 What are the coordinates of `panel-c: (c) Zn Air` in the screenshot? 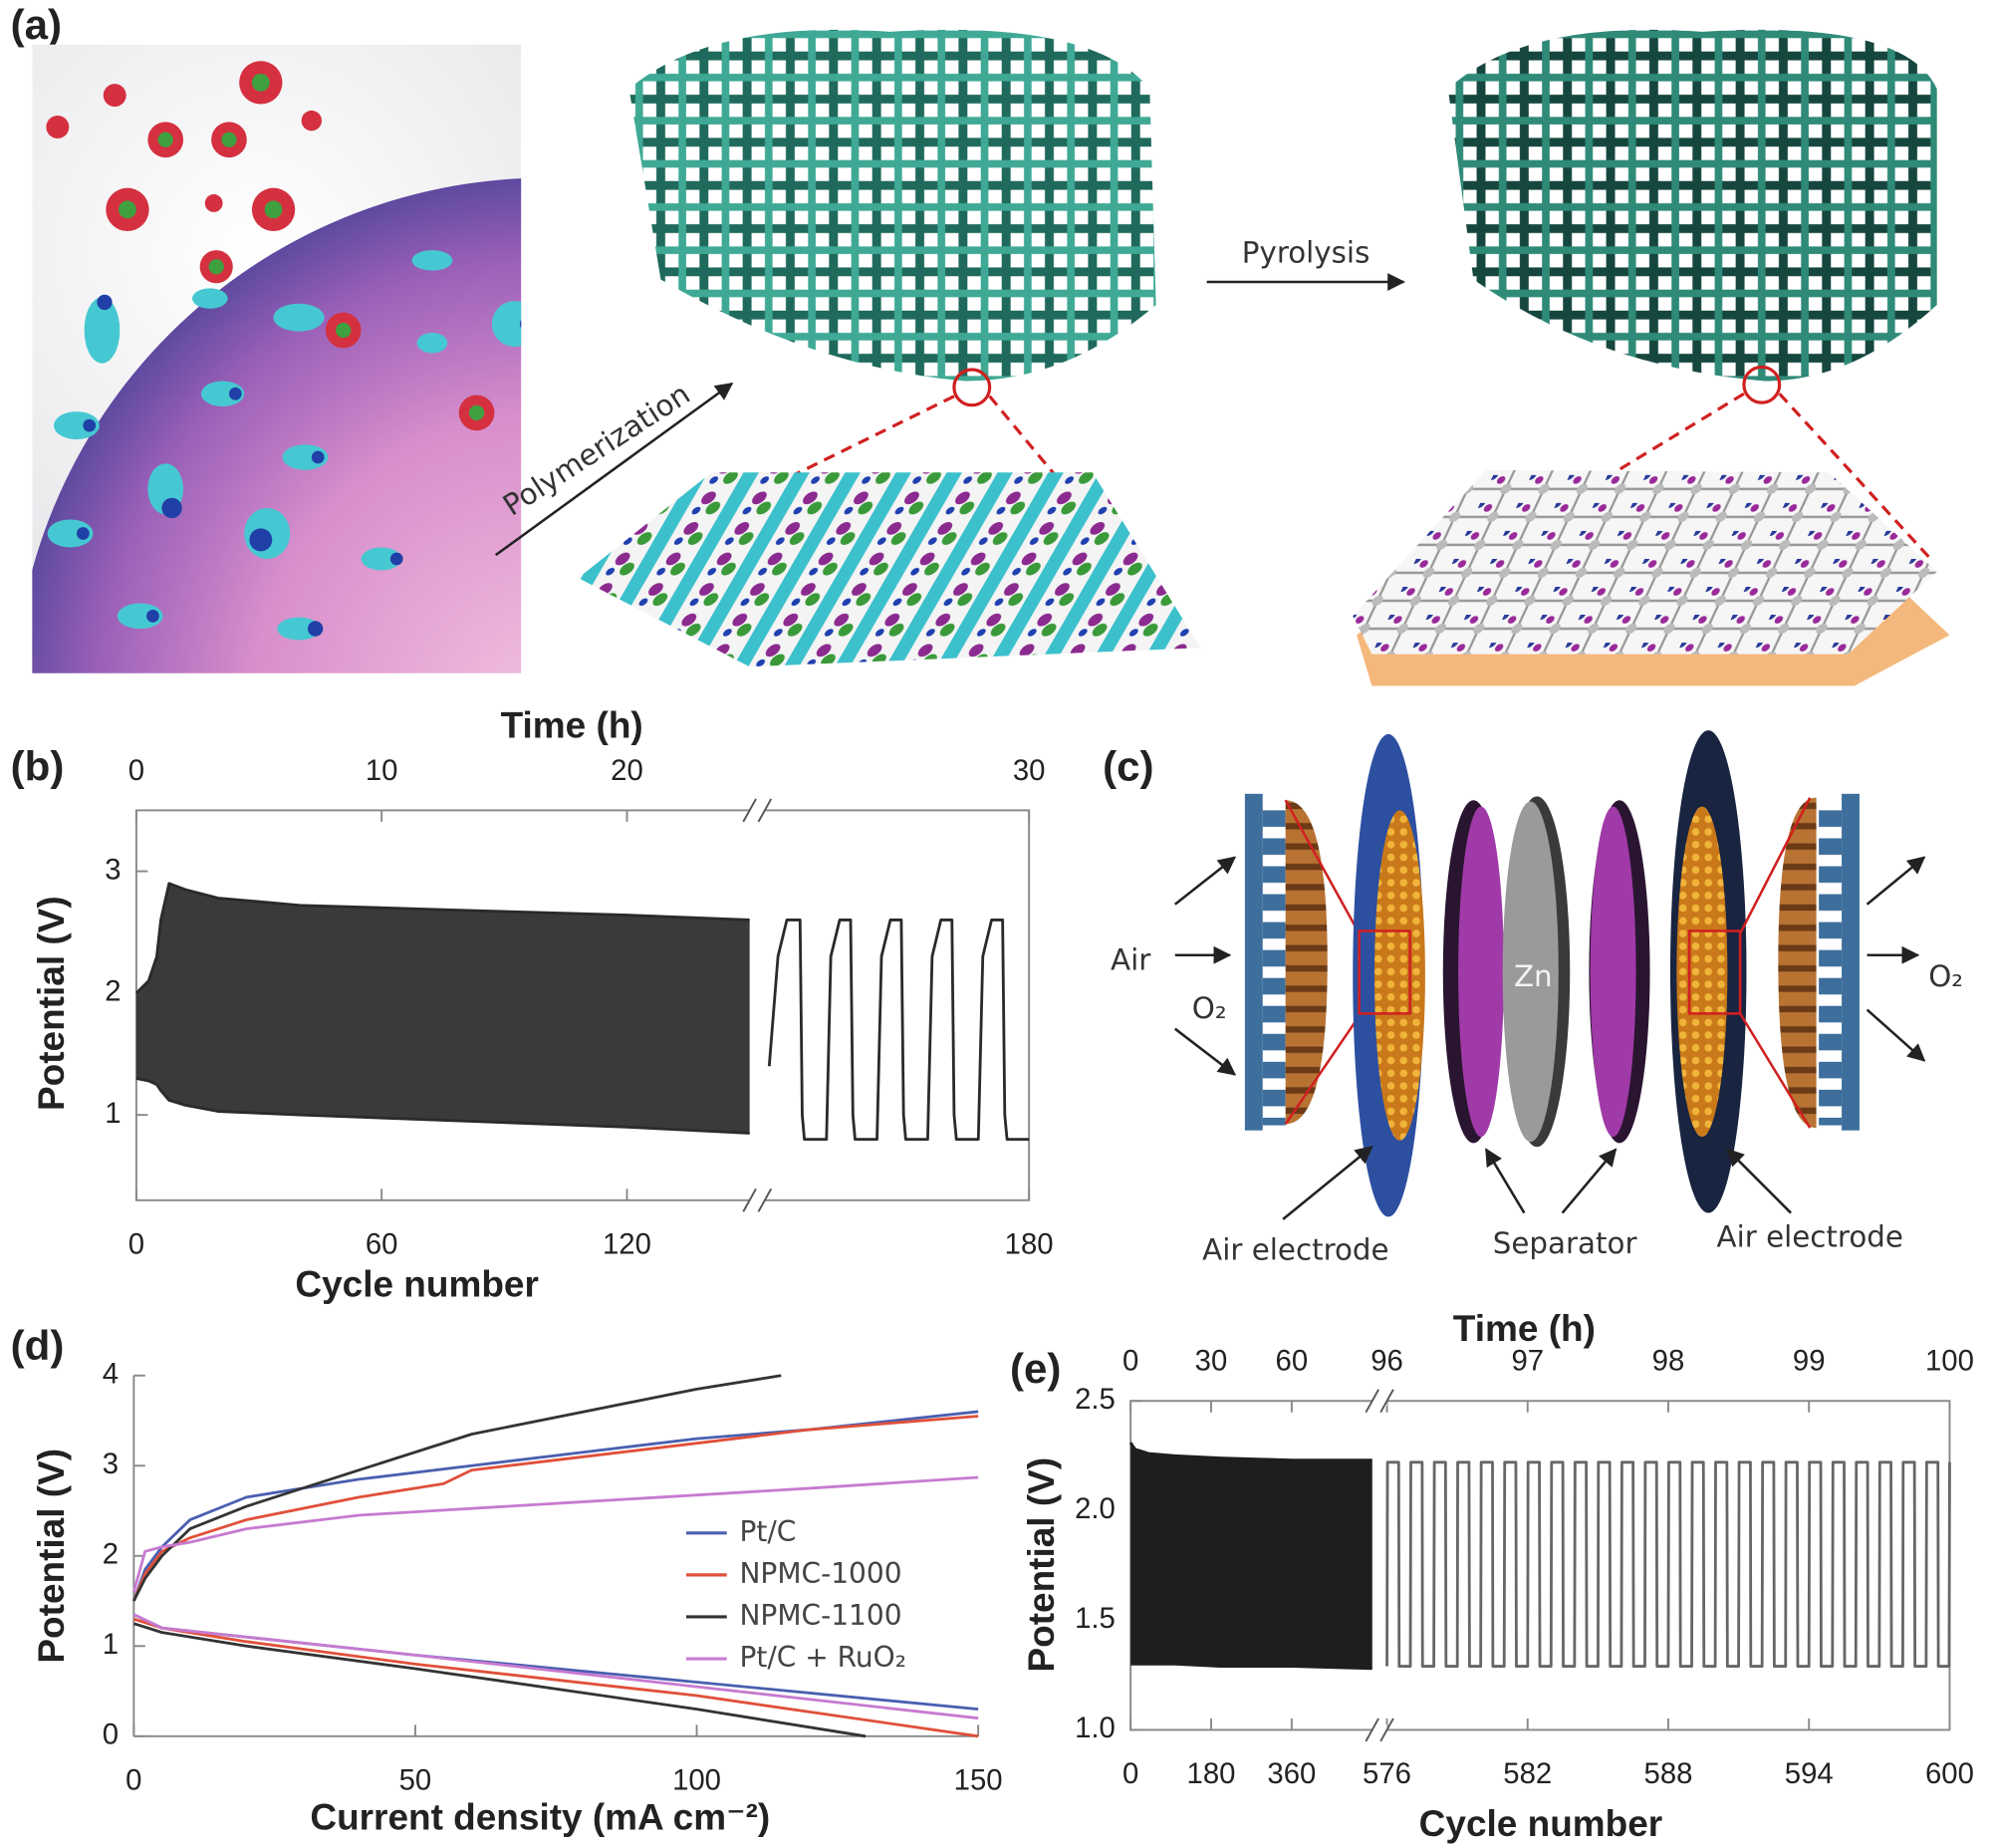 It's located at (1533, 998).